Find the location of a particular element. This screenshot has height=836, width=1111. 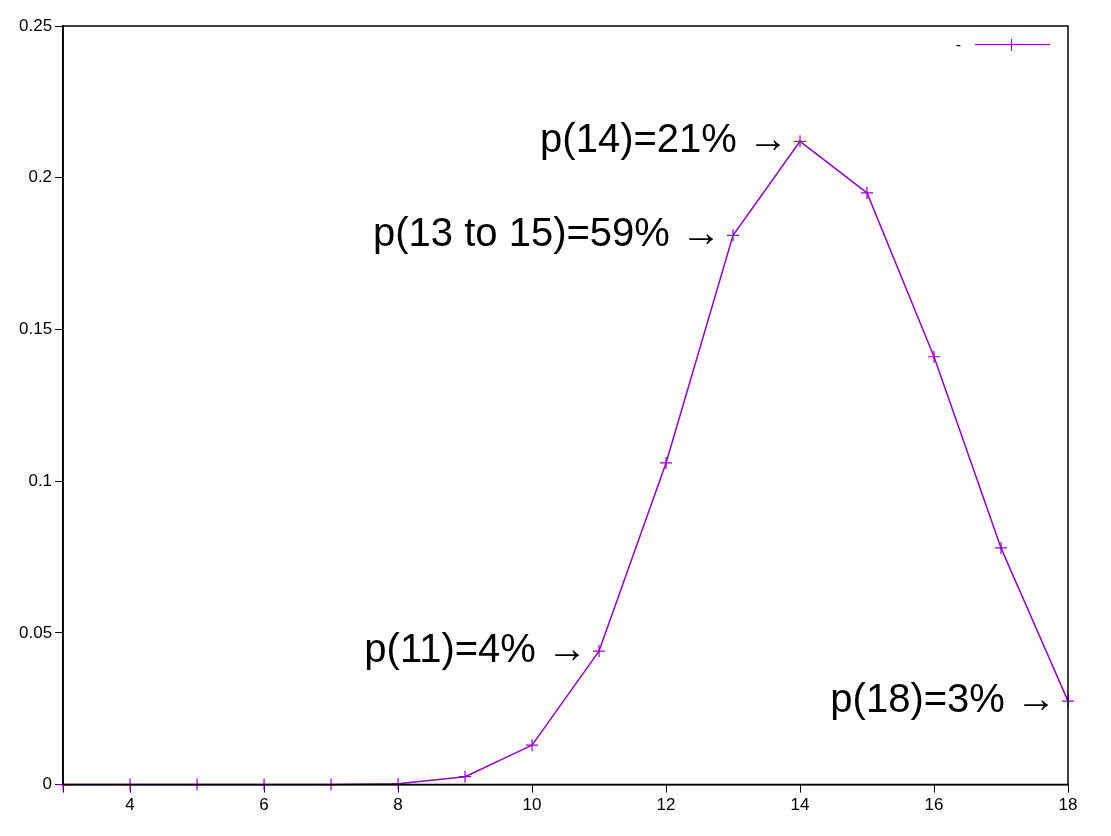

y-tick-label: 0.25 is located at coordinates (35, 25).